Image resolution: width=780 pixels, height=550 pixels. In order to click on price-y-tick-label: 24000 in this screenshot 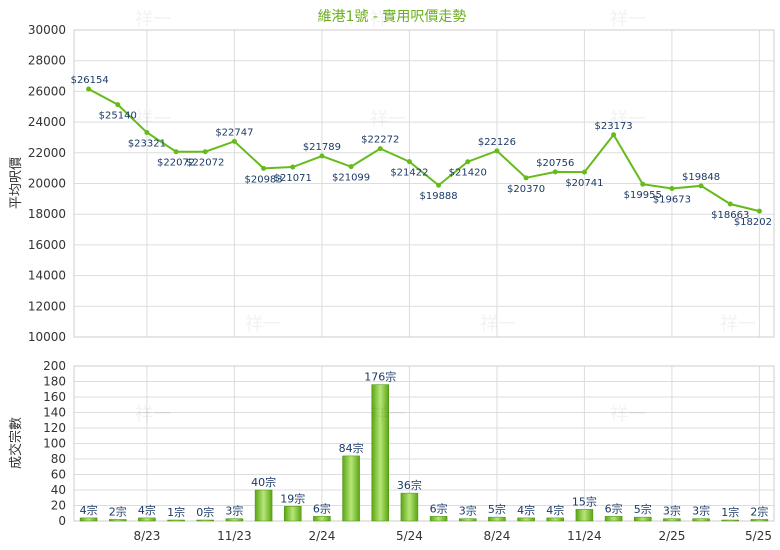, I will do `click(47, 122)`.